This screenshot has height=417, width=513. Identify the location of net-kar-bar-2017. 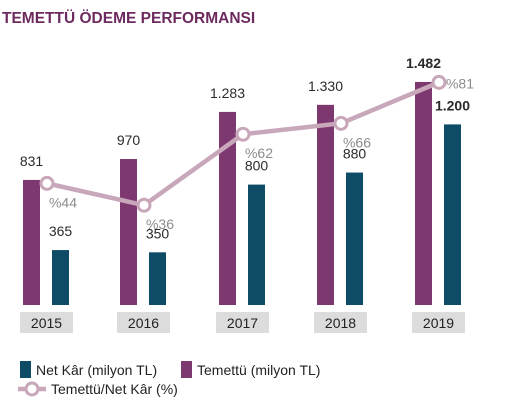
(256, 244).